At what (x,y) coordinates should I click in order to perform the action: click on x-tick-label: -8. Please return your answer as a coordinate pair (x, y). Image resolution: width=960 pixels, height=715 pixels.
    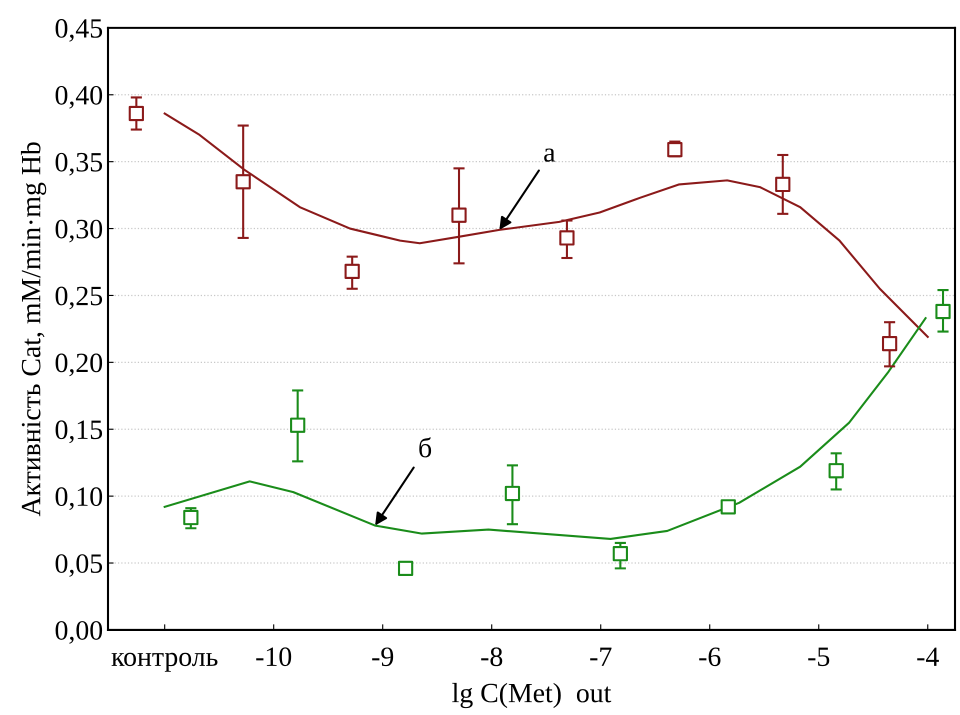
    Looking at the image, I should click on (491, 656).